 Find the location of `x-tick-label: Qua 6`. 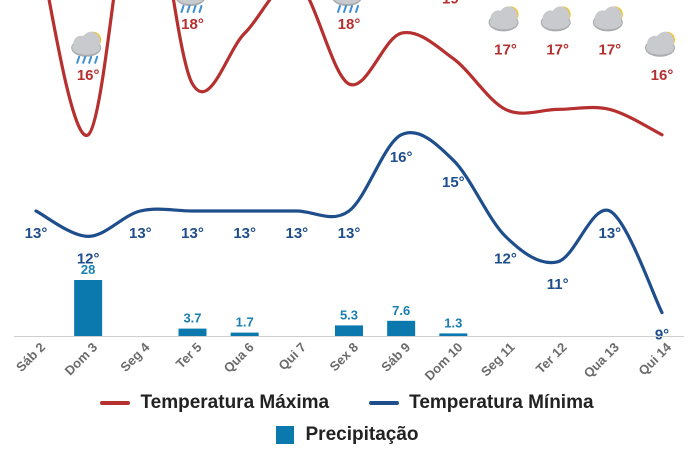

x-tick-label: Qua 6 is located at coordinates (239, 358).